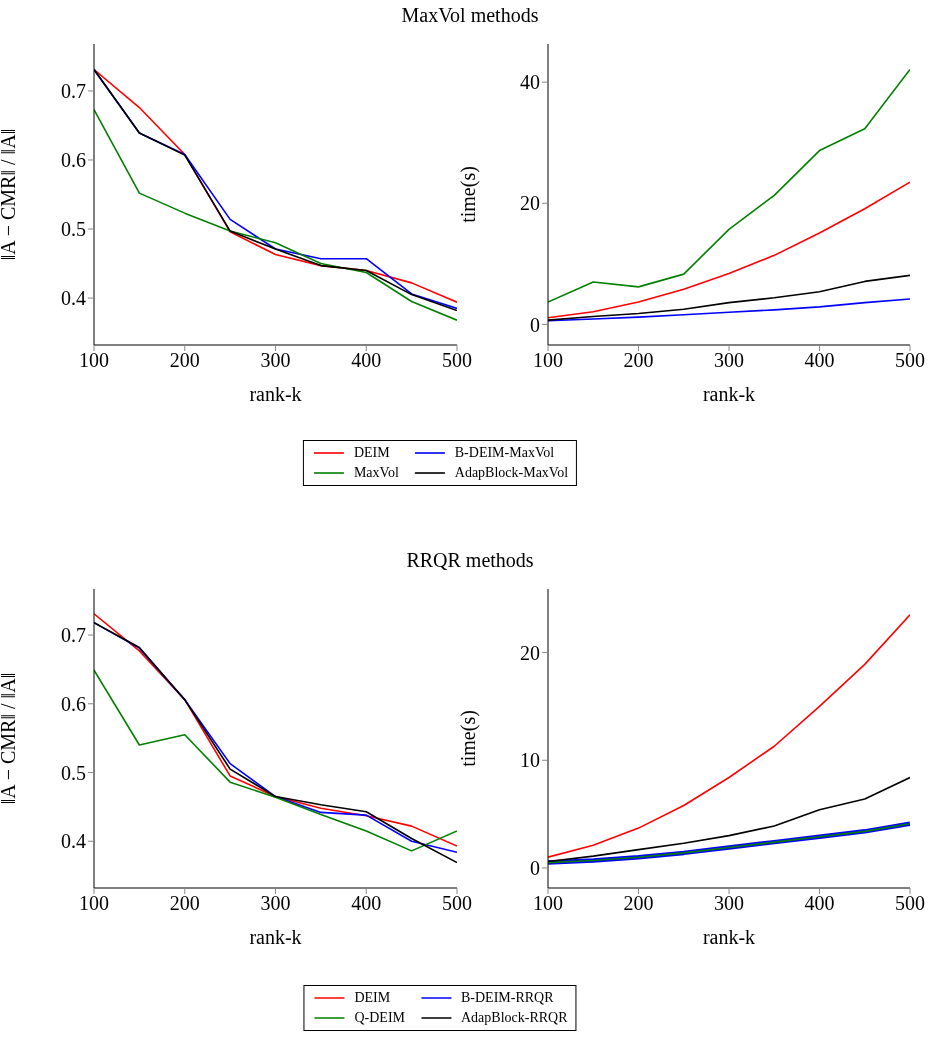 This screenshot has width=938, height=1039. What do you see at coordinates (514, 1018) in the screenshot?
I see `legend-label: AdapBlock-RRQR` at bounding box center [514, 1018].